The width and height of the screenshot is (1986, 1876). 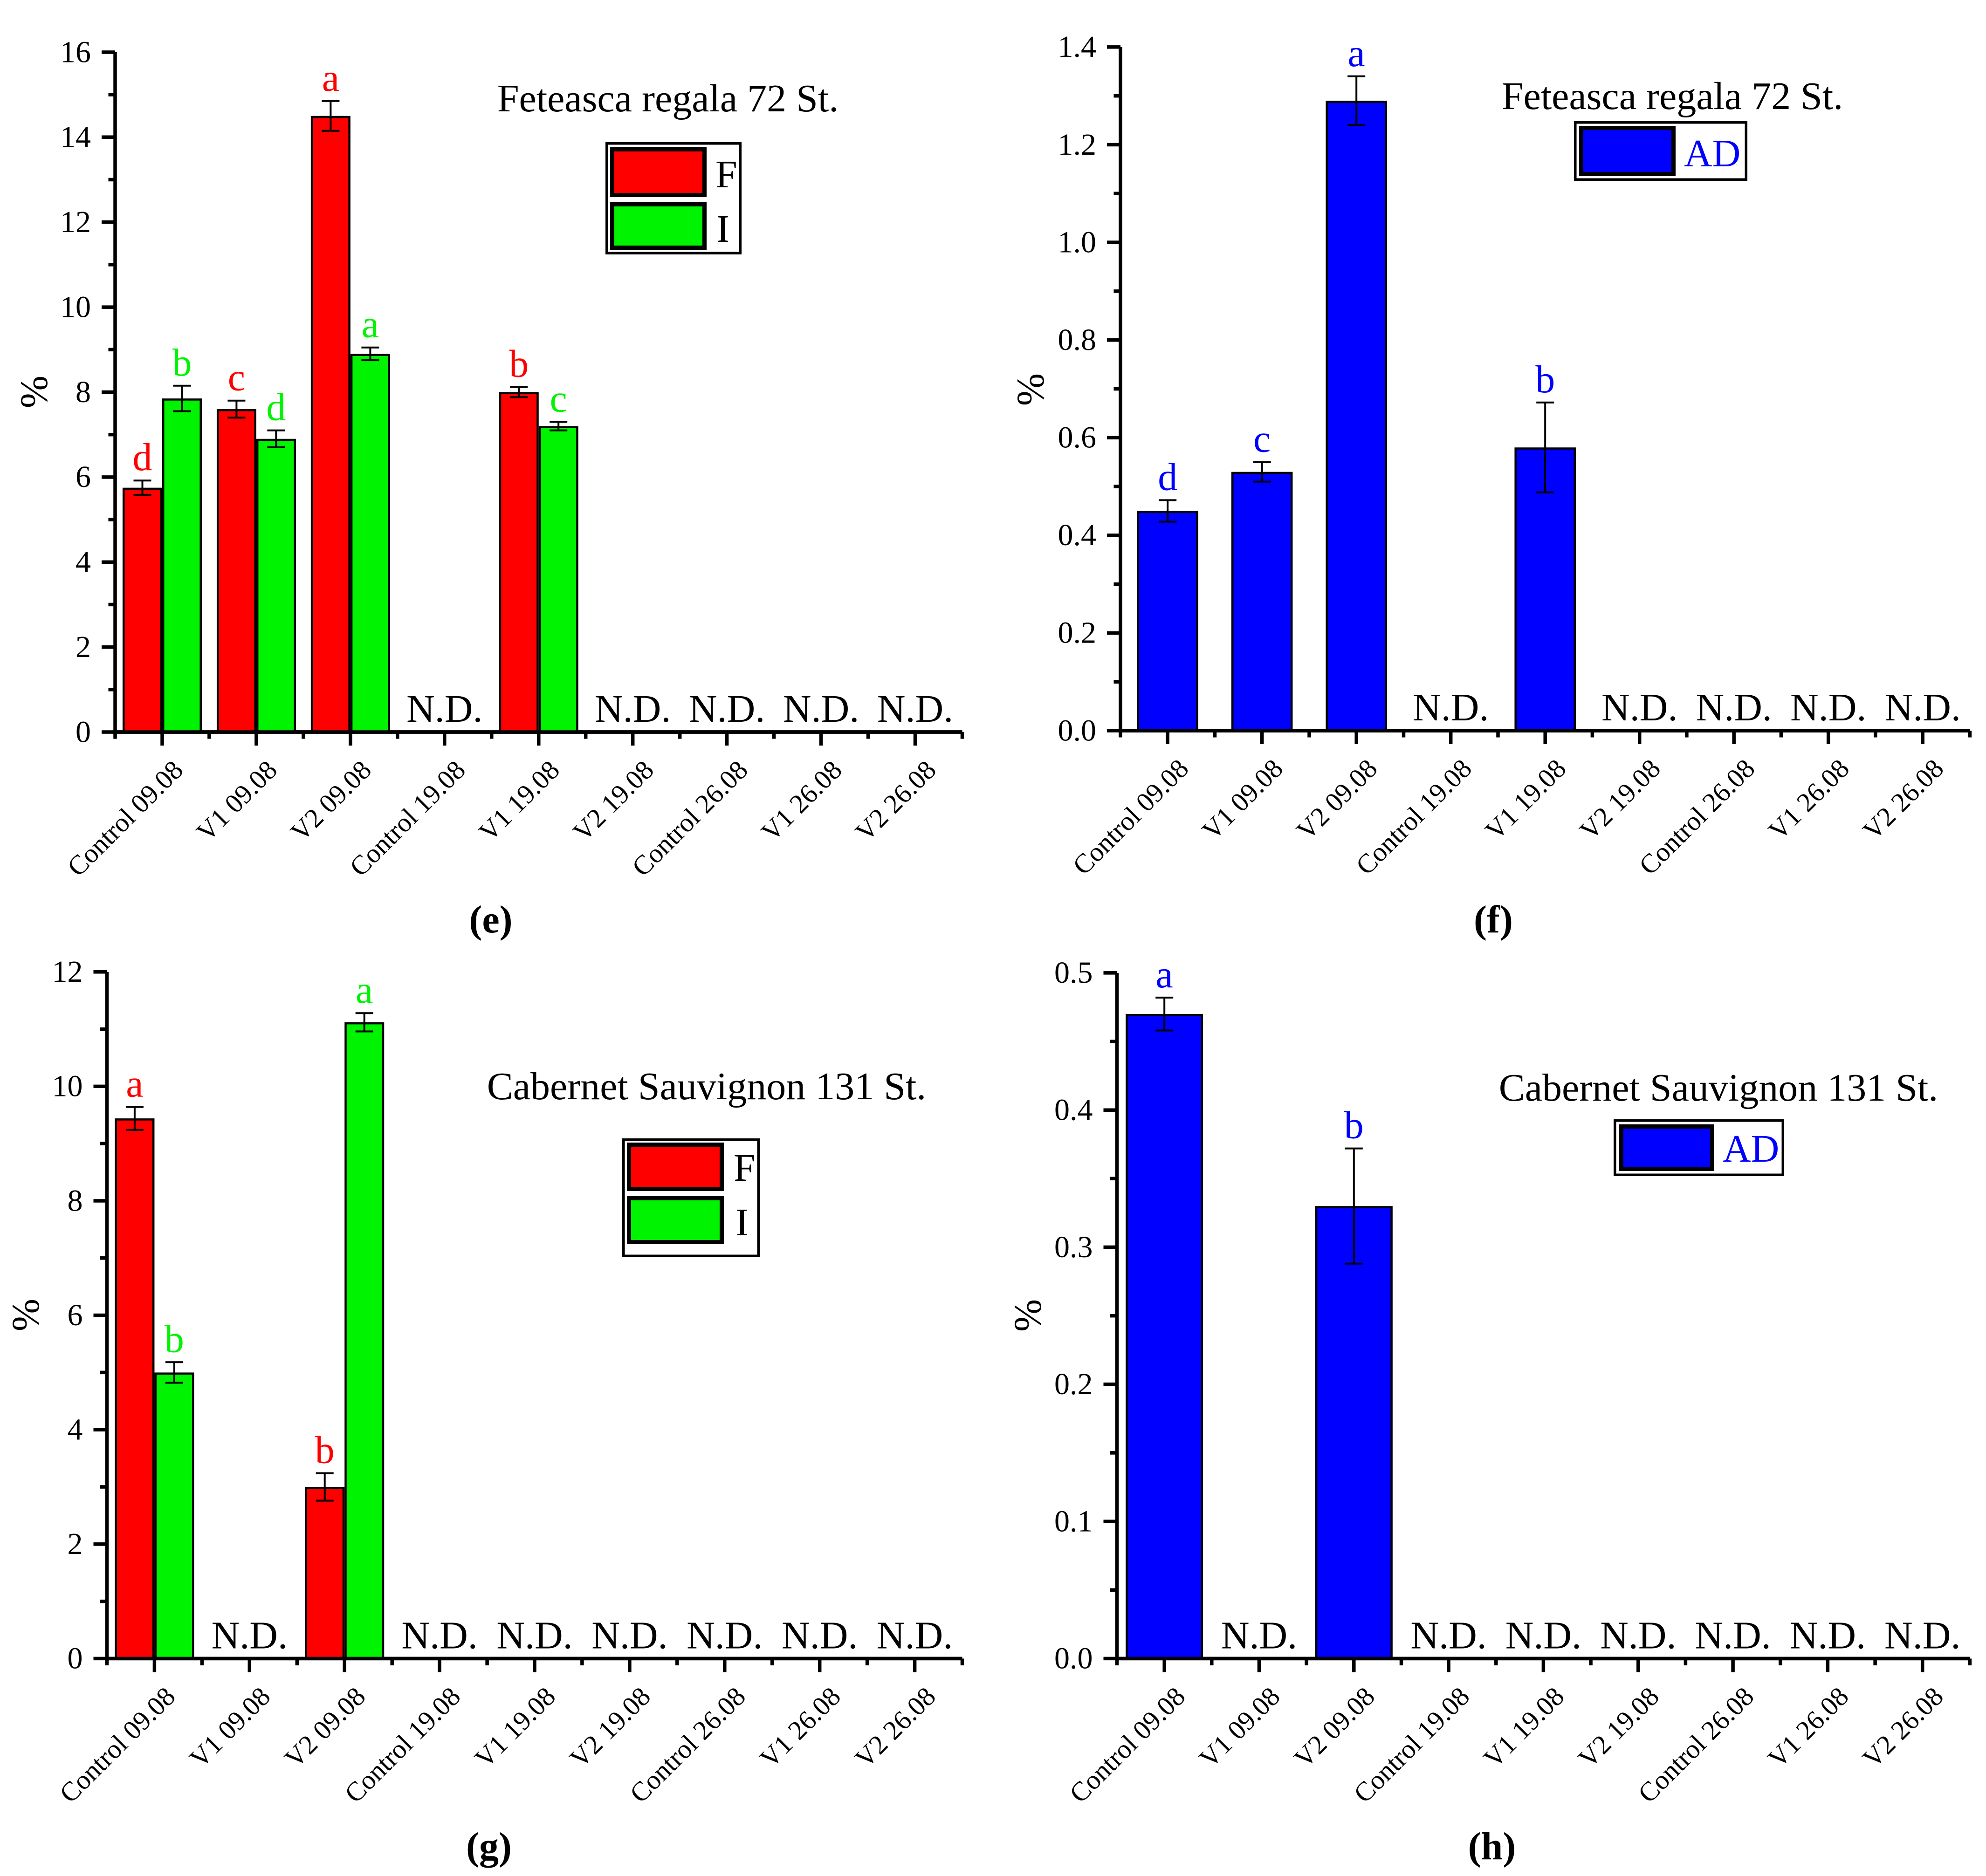 What do you see at coordinates (1073, 1521) in the screenshot?
I see `svg-text: 0.1` at bounding box center [1073, 1521].